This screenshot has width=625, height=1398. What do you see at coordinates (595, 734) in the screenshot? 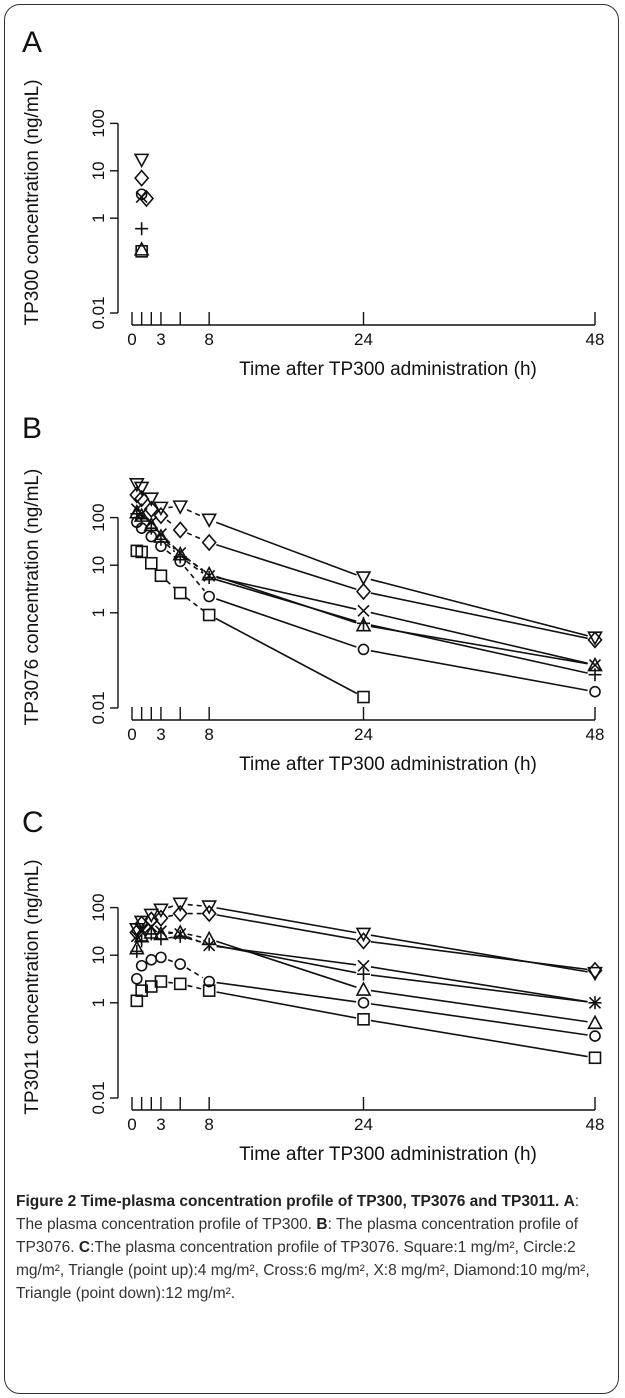
I see `x-tick-label: 48` at bounding box center [595, 734].